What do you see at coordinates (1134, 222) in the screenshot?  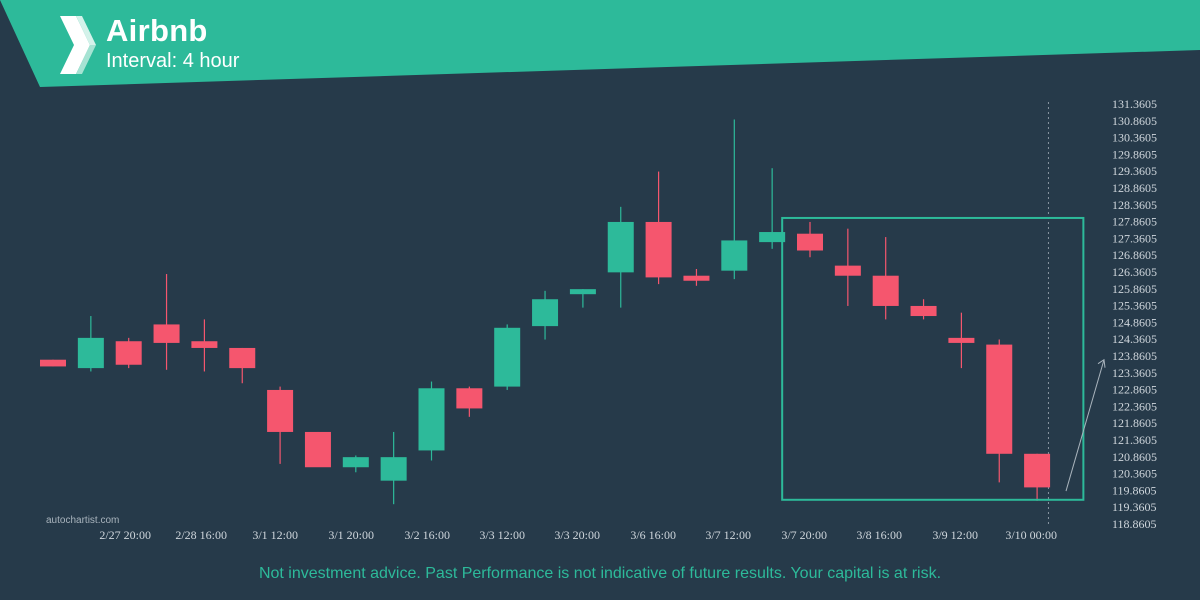 I see `y-tick-label: 127.8605` at bounding box center [1134, 222].